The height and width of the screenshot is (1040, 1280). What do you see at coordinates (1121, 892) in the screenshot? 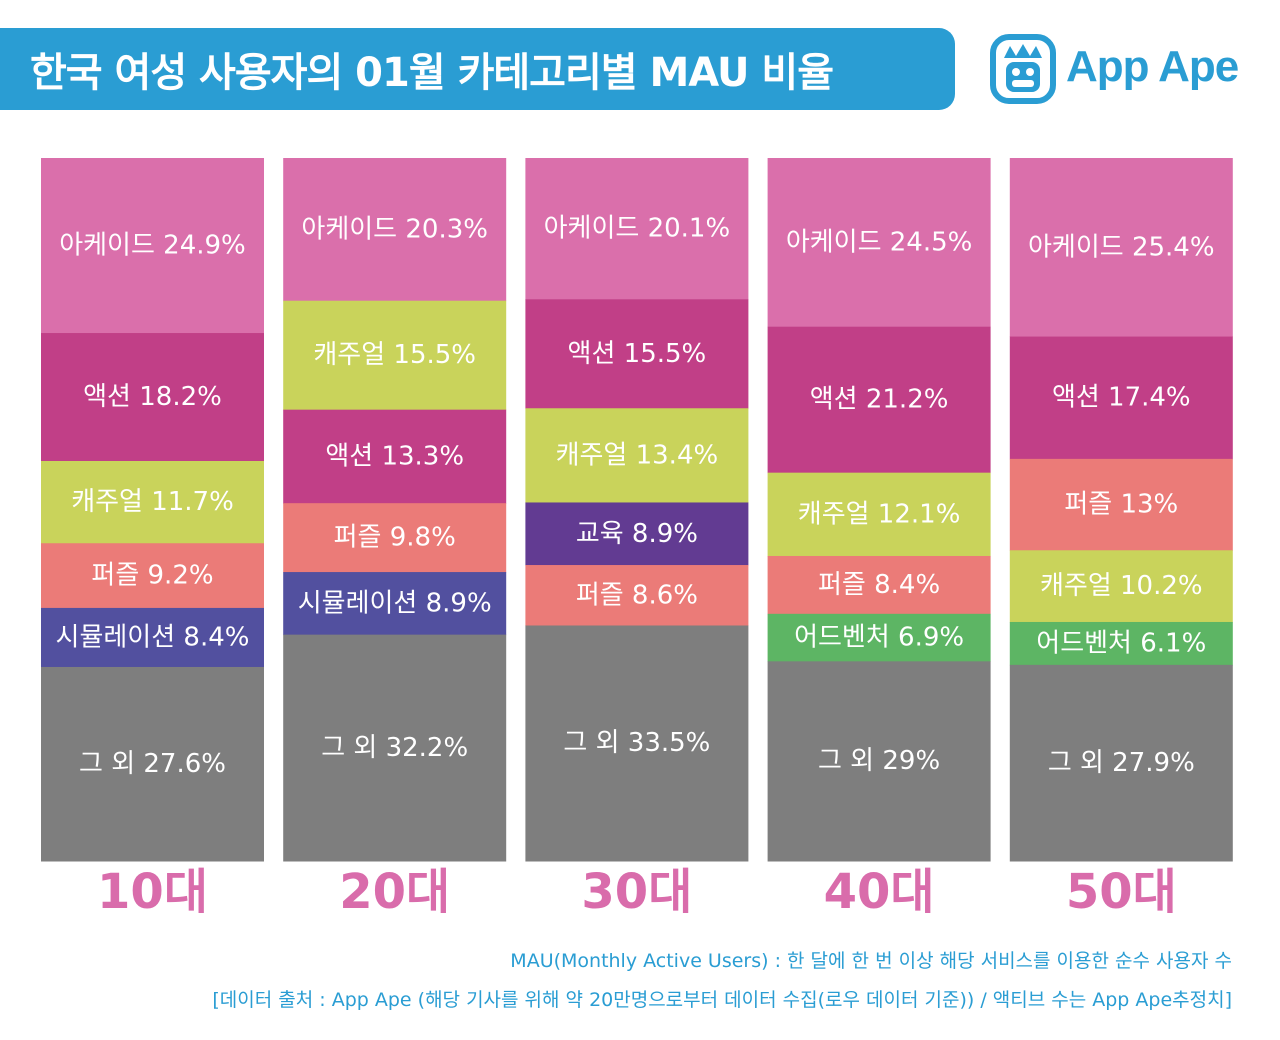
I see `category-label-50대: 50대` at bounding box center [1121, 892].